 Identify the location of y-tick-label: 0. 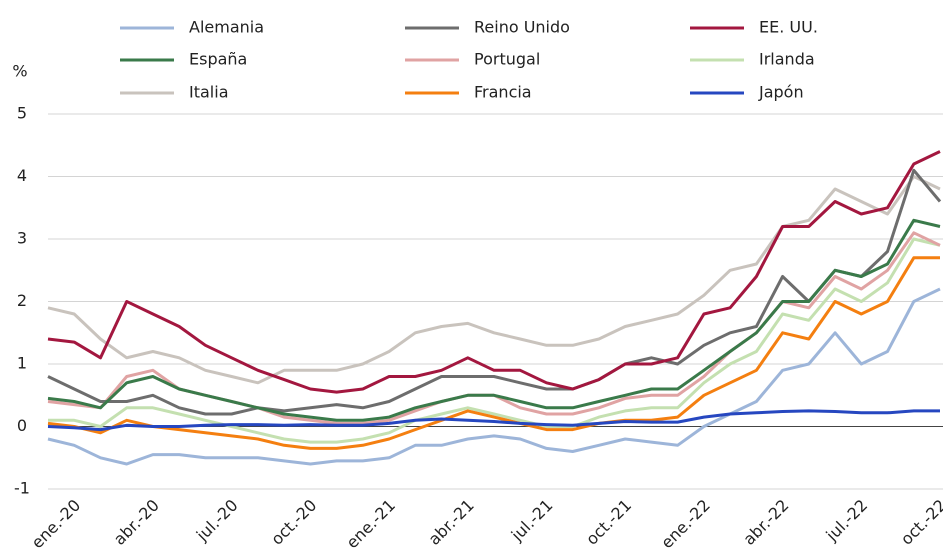
(22, 425).